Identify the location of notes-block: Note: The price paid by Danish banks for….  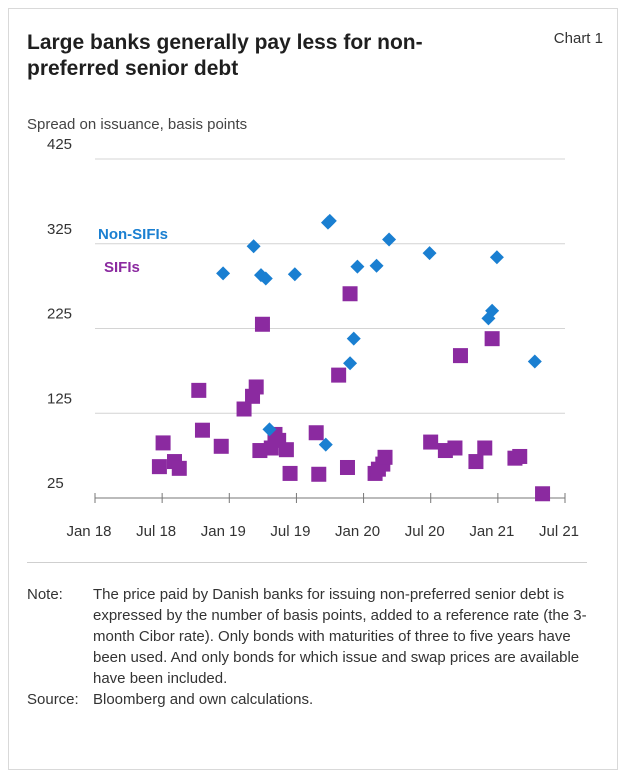
(309, 647).